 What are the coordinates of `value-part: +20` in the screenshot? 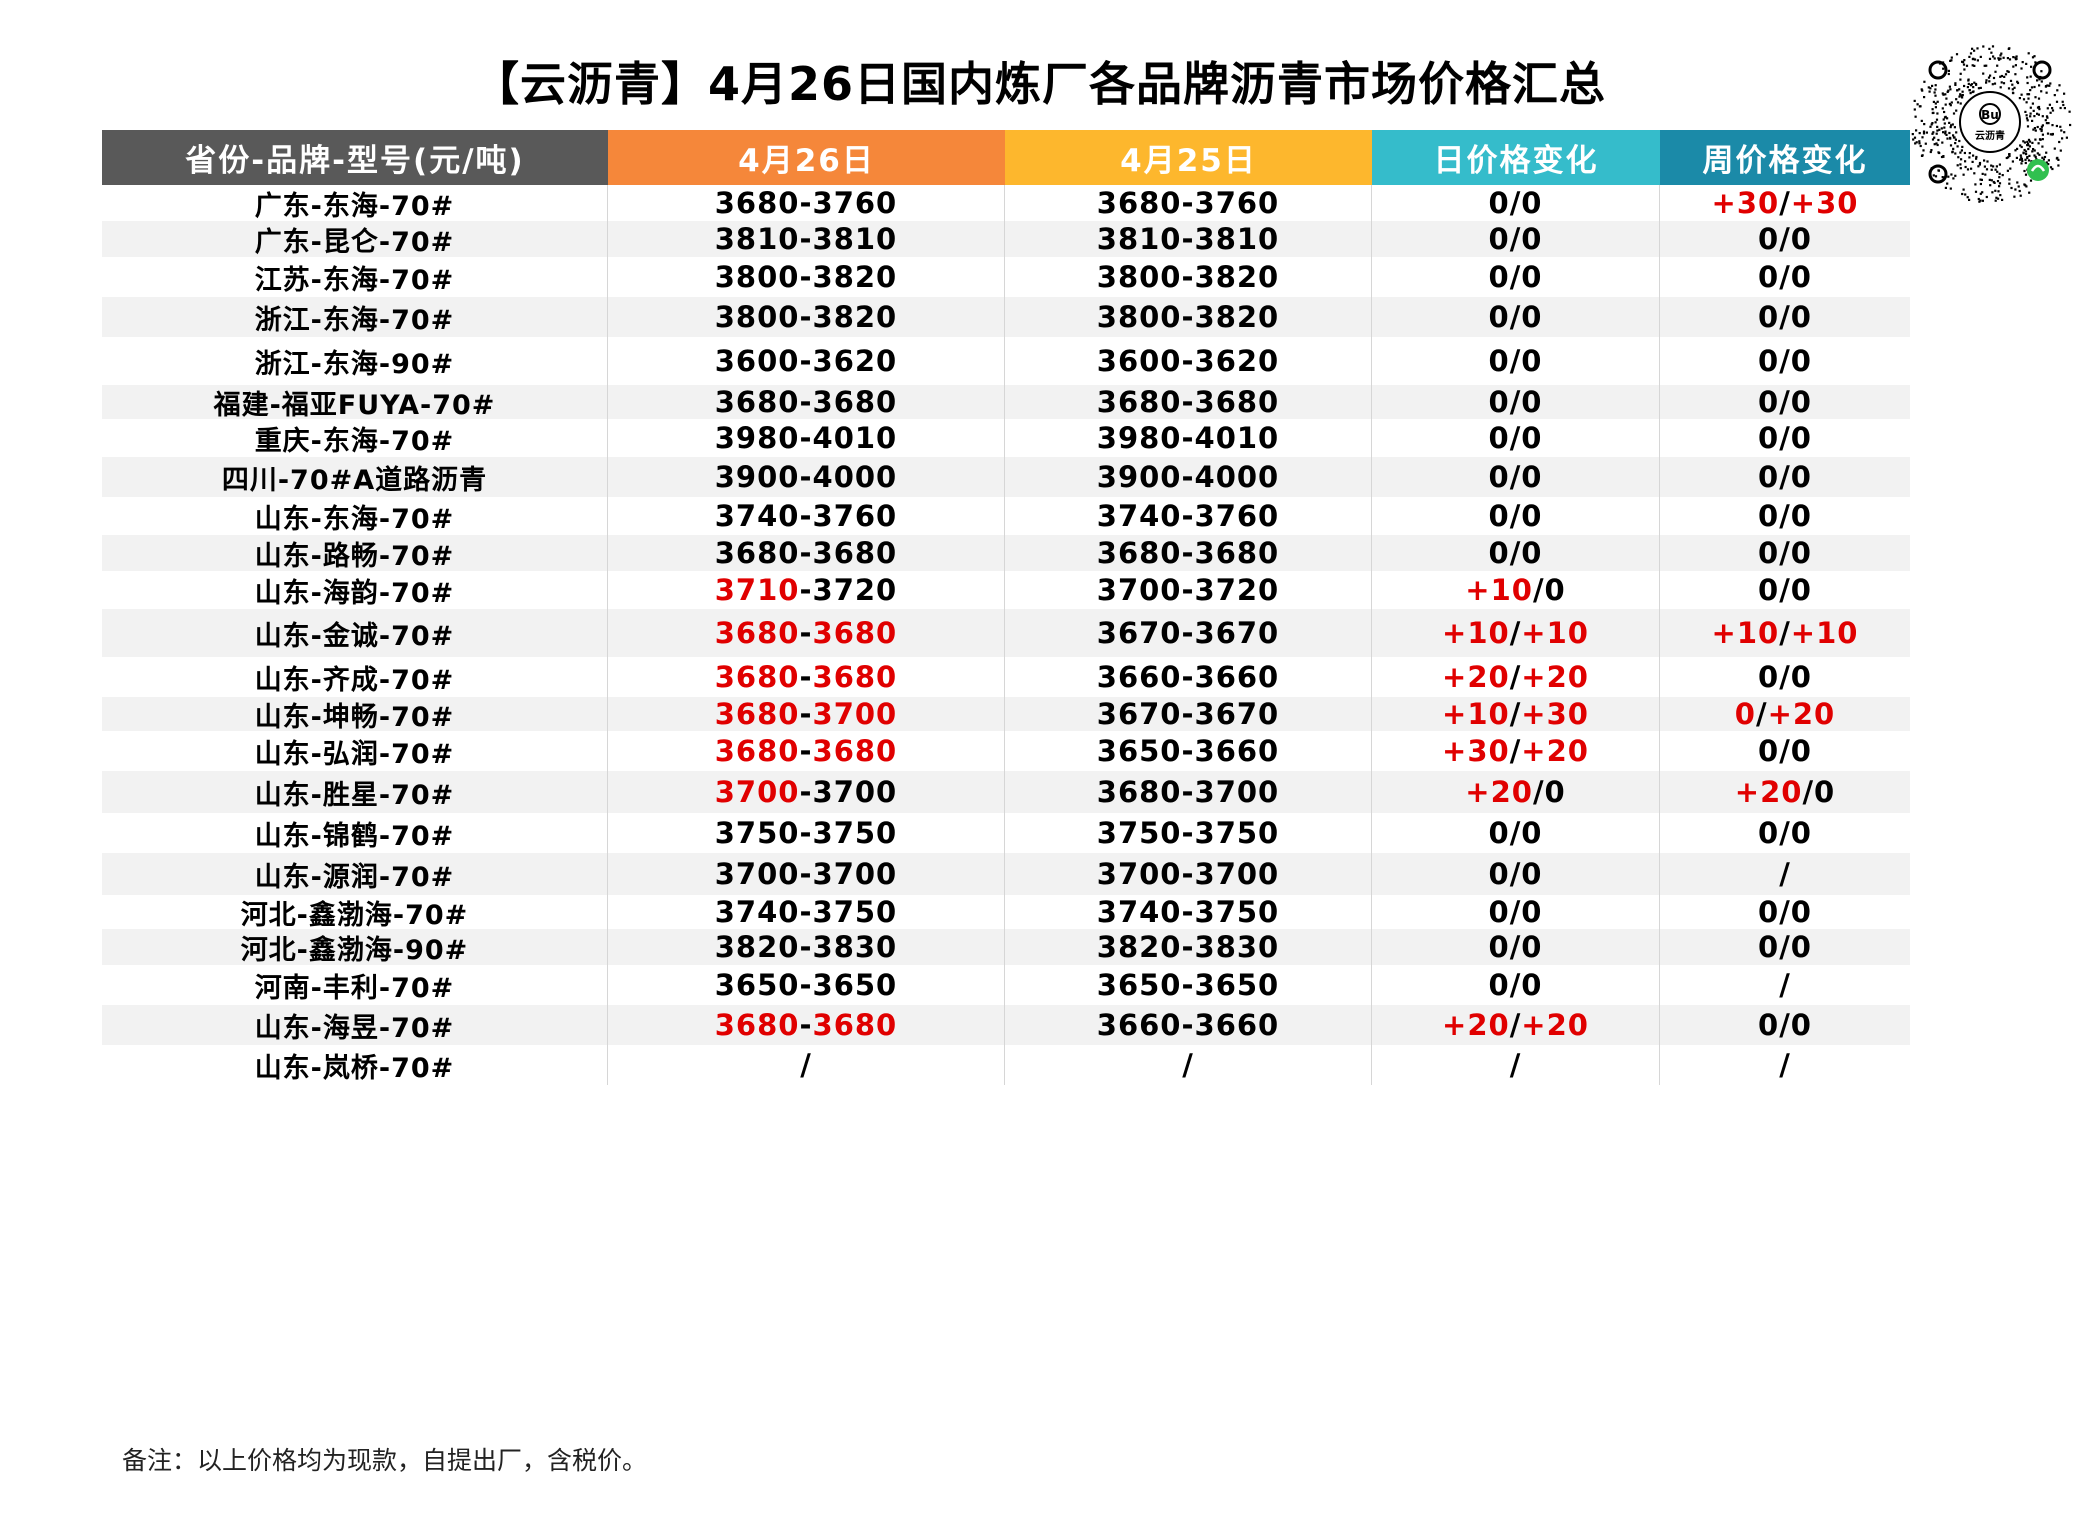 It's located at (1555, 751).